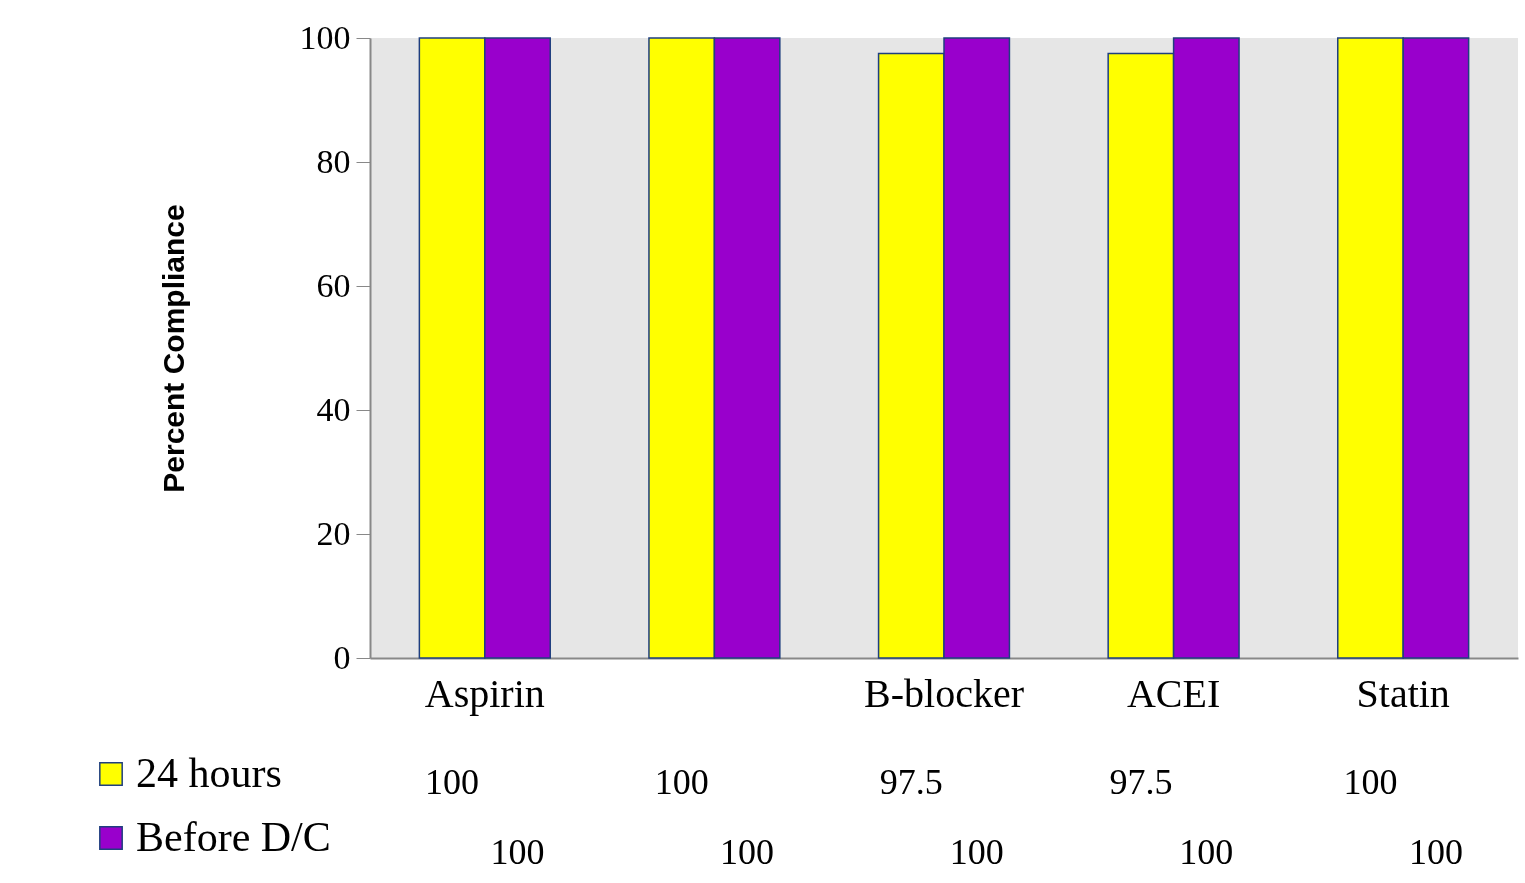 The image size is (1525, 883). I want to click on y-tick-label: 20, so click(333, 533).